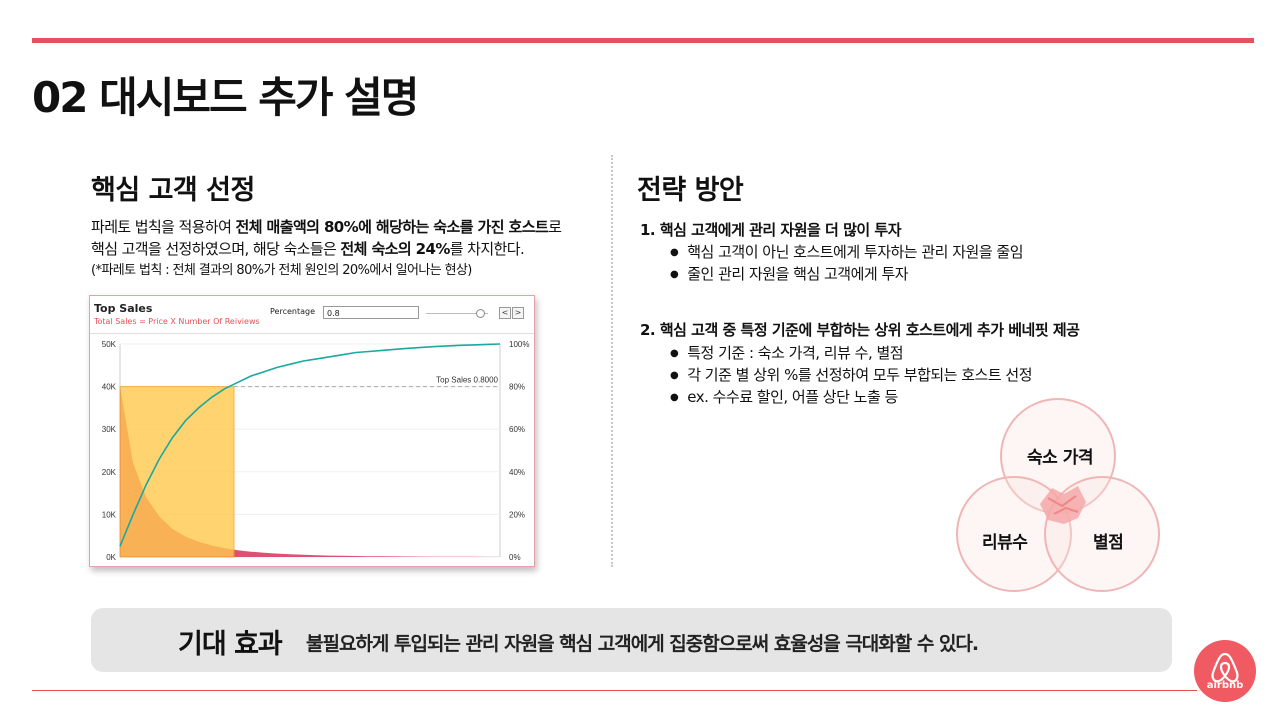  I want to click on strategy-item-1-bullet: 줄인 관리 자원을 핵심 고객에게 투자, so click(789, 273).